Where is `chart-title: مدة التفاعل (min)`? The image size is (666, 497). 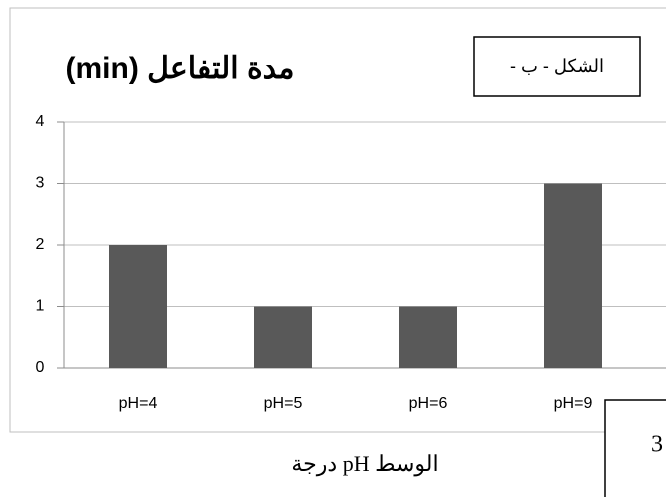 chart-title: مدة التفاعل (min) is located at coordinates (179, 68).